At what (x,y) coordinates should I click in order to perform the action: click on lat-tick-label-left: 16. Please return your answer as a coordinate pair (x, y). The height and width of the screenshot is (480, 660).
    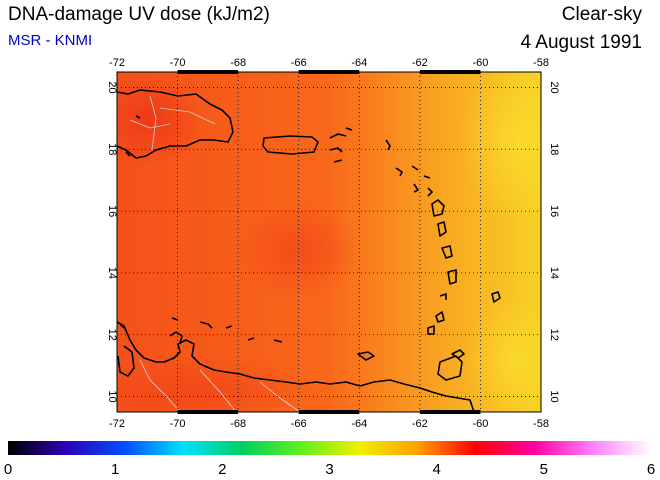
    Looking at the image, I should click on (112, 211).